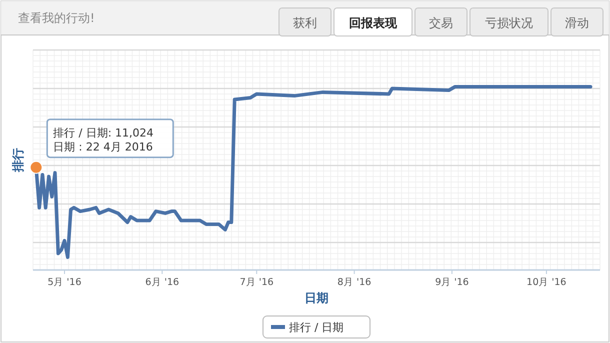 Image resolution: width=610 pixels, height=343 pixels. Describe the element at coordinates (509, 23) in the screenshot. I see `text: 亏损状况` at that location.